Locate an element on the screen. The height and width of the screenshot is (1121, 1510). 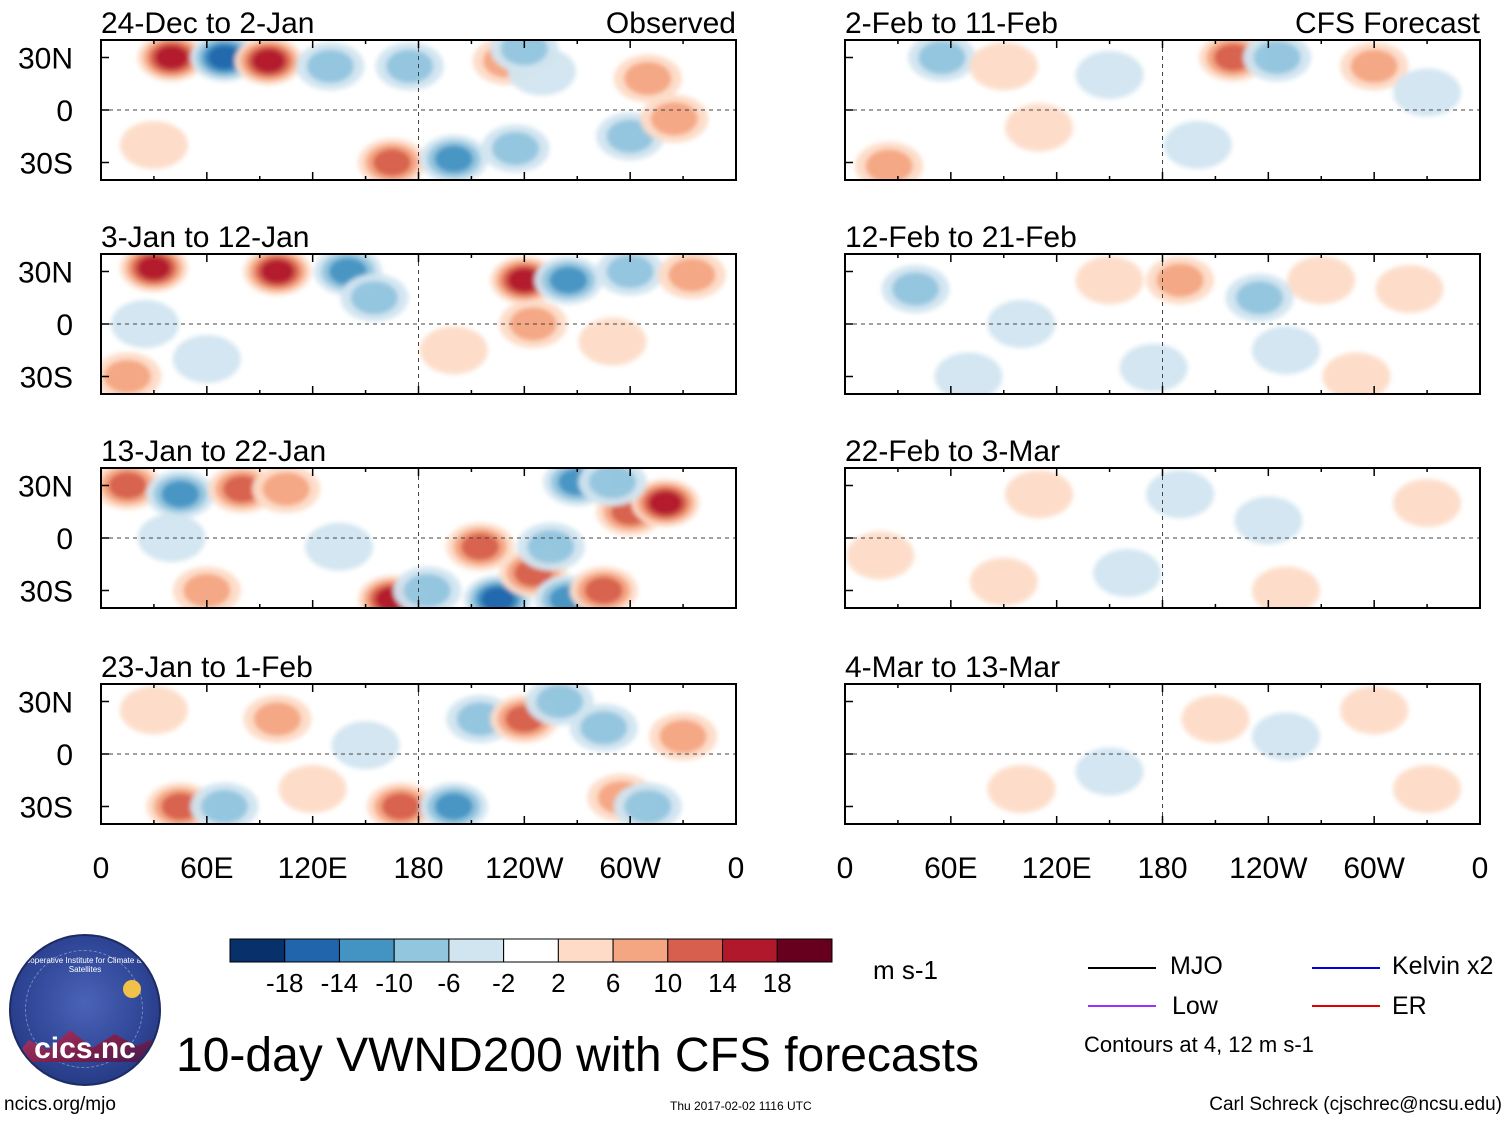
legend-kelvin-label: Kelvin x2 is located at coordinates (1443, 966).